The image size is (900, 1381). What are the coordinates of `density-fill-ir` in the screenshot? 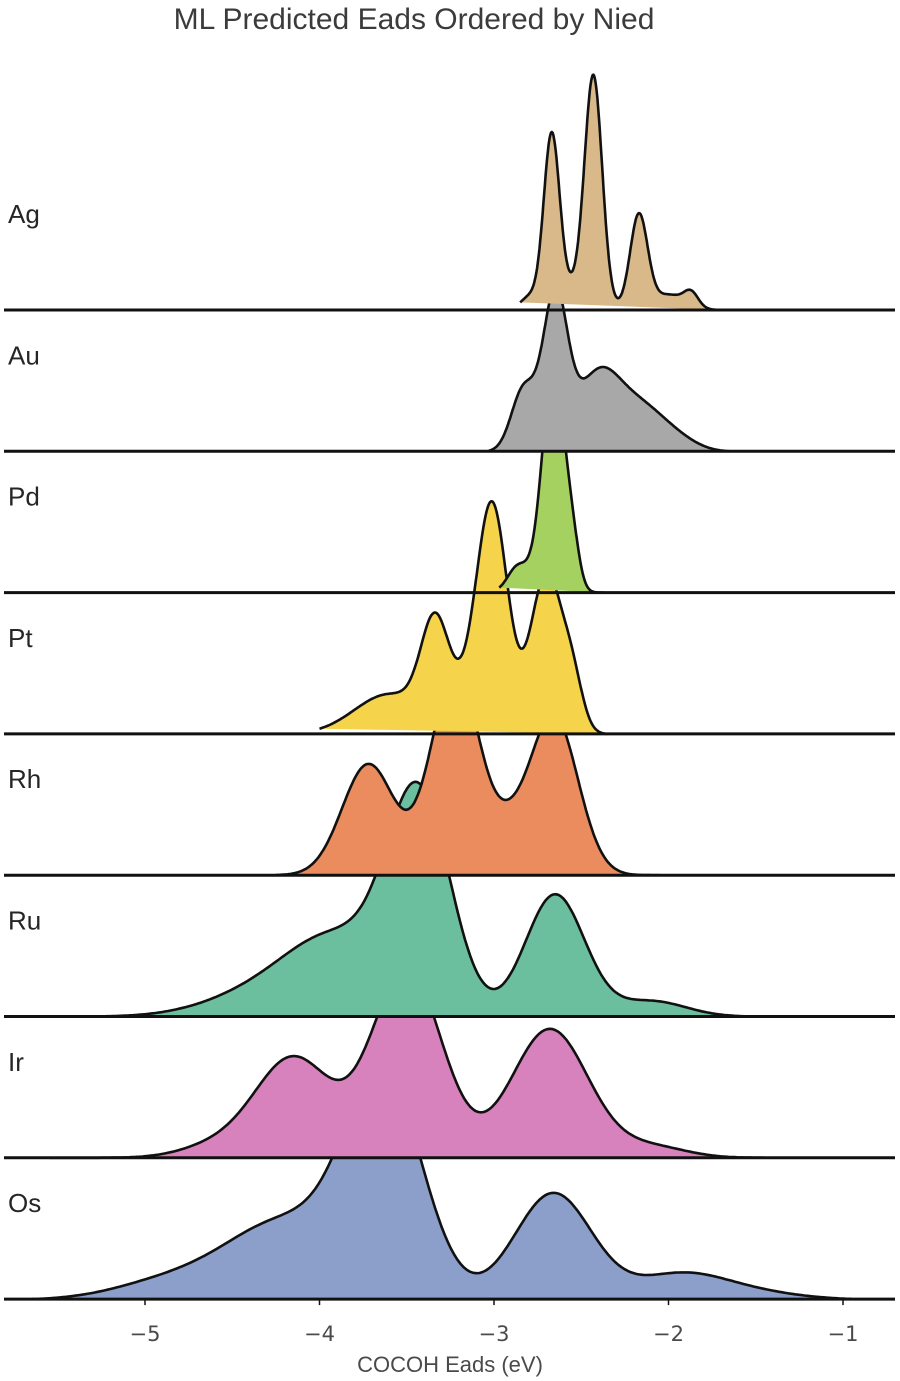 It's located at (407, 1062).